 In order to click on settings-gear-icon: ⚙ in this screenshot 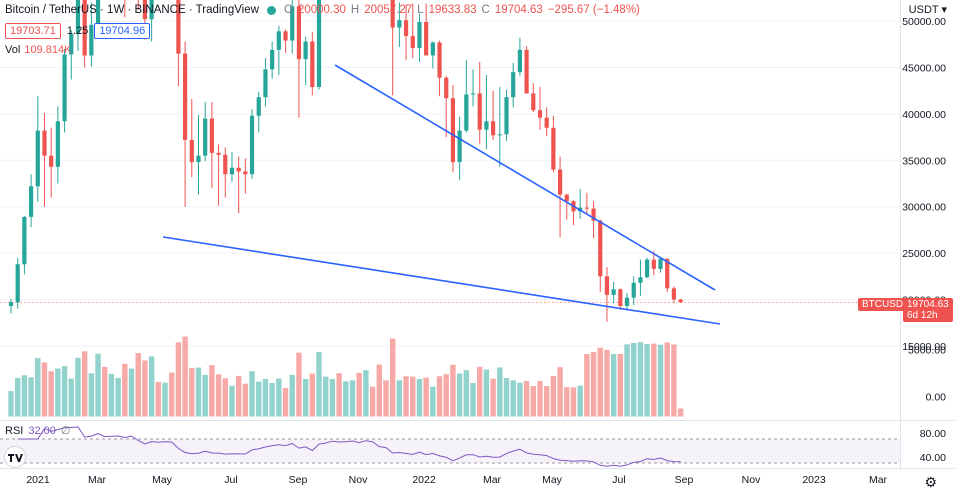, I will do `click(930, 482)`.